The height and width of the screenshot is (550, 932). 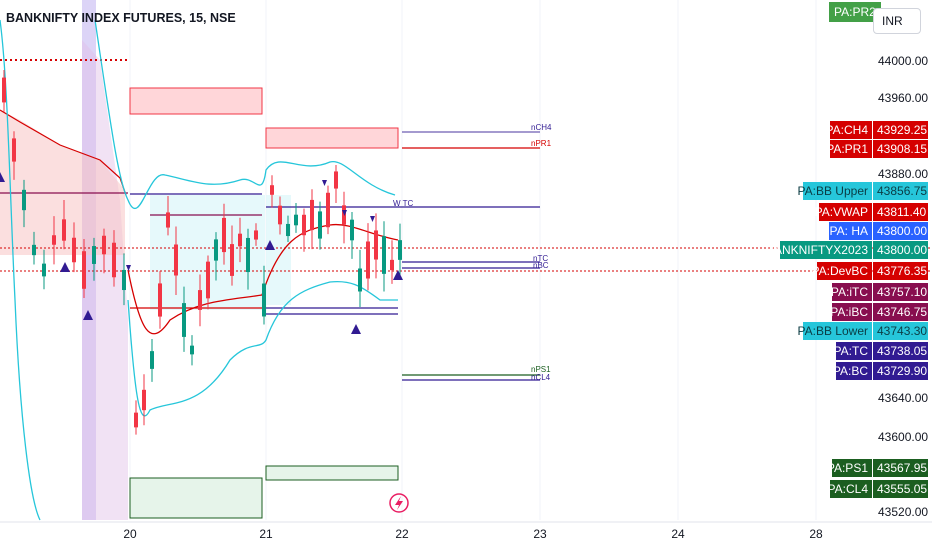 What do you see at coordinates (900, 351) in the screenshot?
I see `price-tag-value: 43738.05` at bounding box center [900, 351].